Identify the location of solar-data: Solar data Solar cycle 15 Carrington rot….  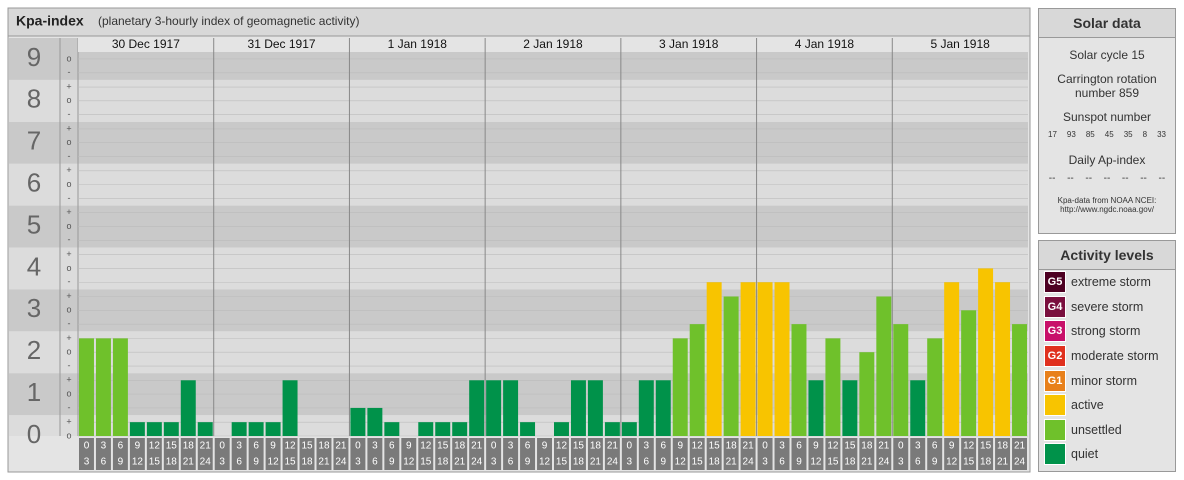
(1107, 121).